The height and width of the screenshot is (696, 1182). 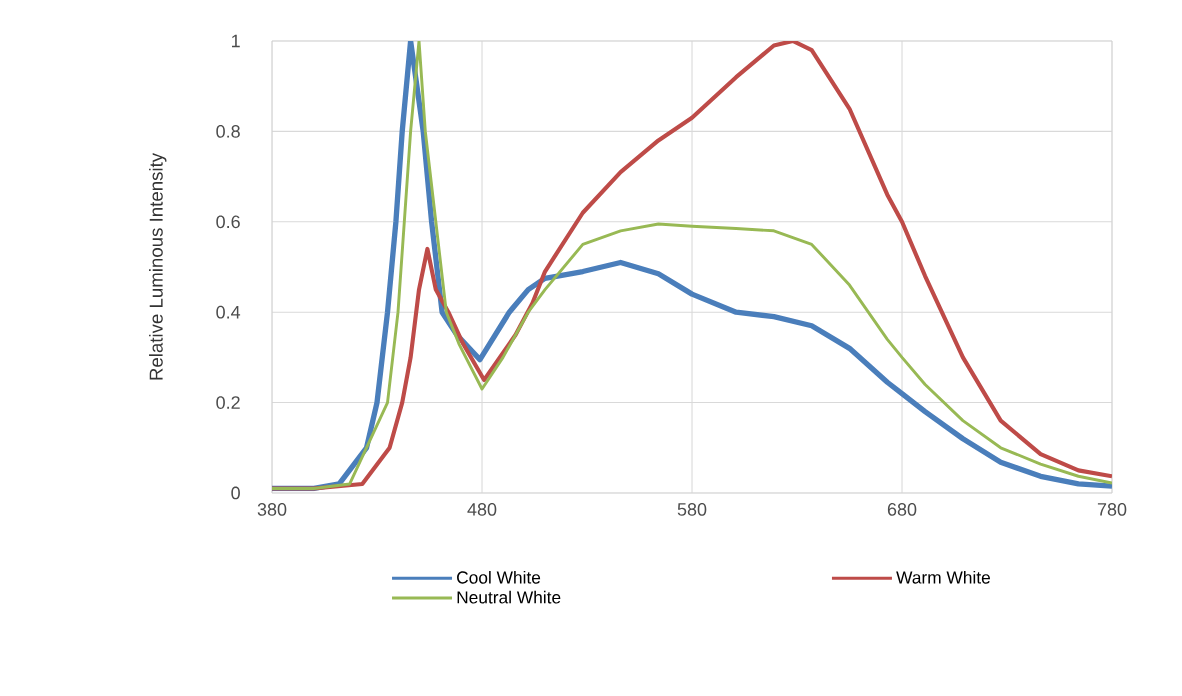 I want to click on y-tick-label: 0.4, so click(x=228, y=312).